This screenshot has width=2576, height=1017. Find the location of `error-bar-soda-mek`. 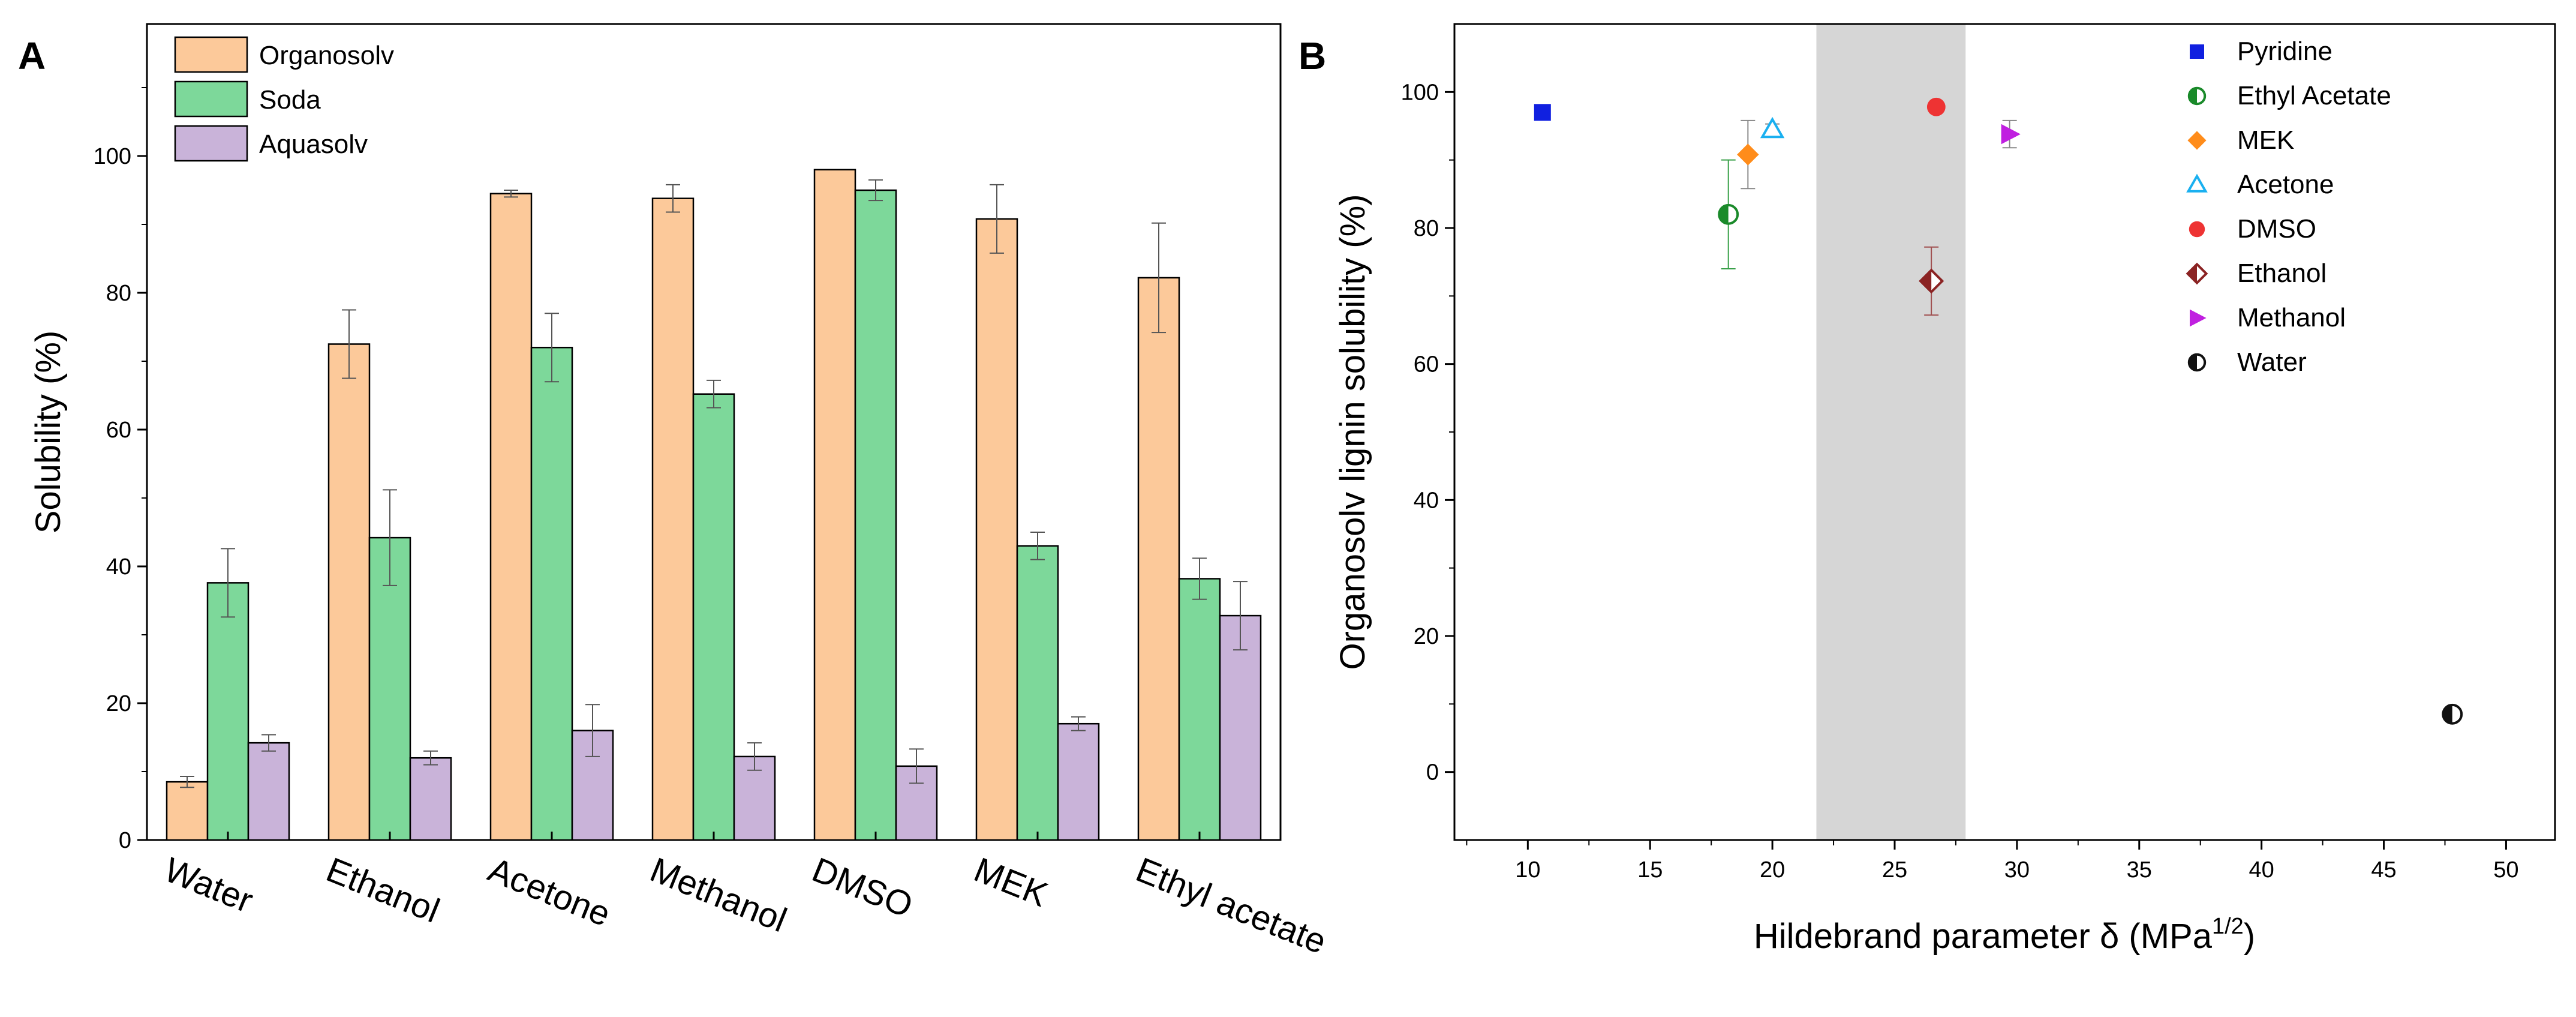

error-bar-soda-mek is located at coordinates (1037, 546).